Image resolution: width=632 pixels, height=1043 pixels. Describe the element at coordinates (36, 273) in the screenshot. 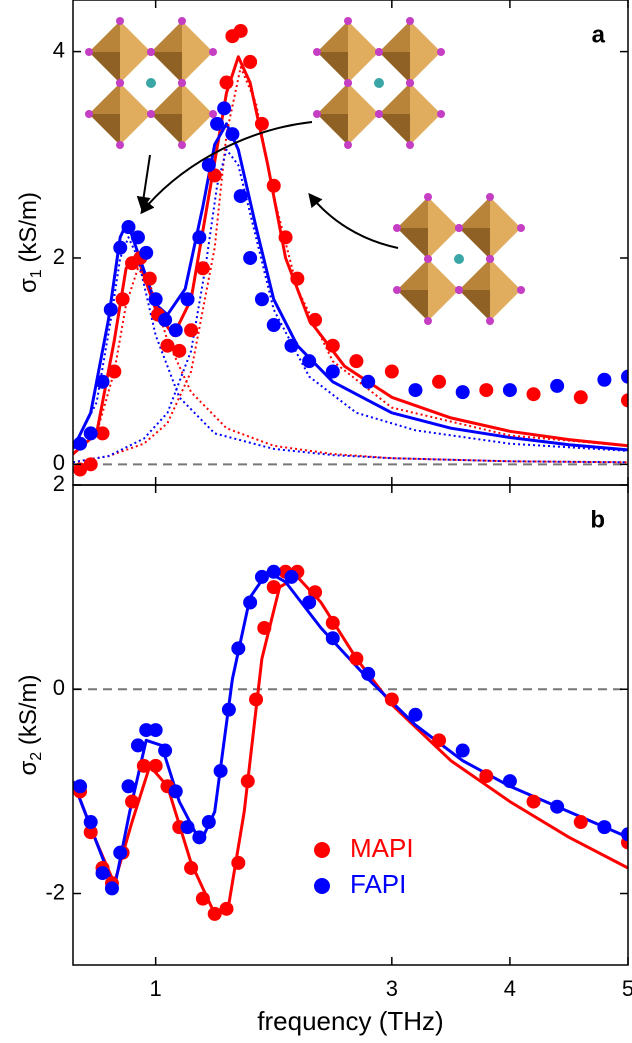

I see `y-label-subscript: 1` at that location.